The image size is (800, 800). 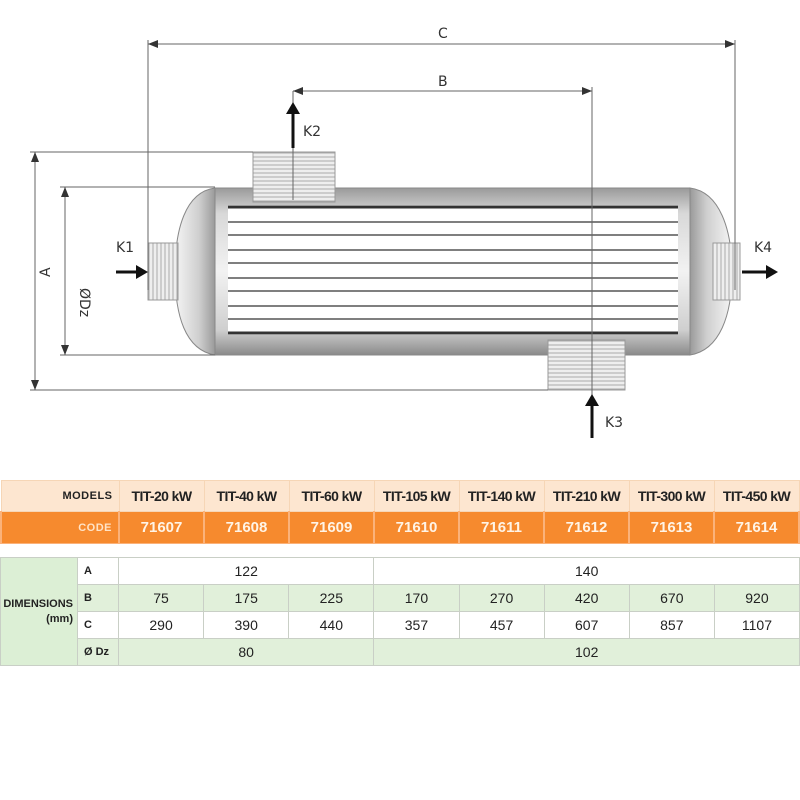 I want to click on row-label: C, so click(x=98, y=625).